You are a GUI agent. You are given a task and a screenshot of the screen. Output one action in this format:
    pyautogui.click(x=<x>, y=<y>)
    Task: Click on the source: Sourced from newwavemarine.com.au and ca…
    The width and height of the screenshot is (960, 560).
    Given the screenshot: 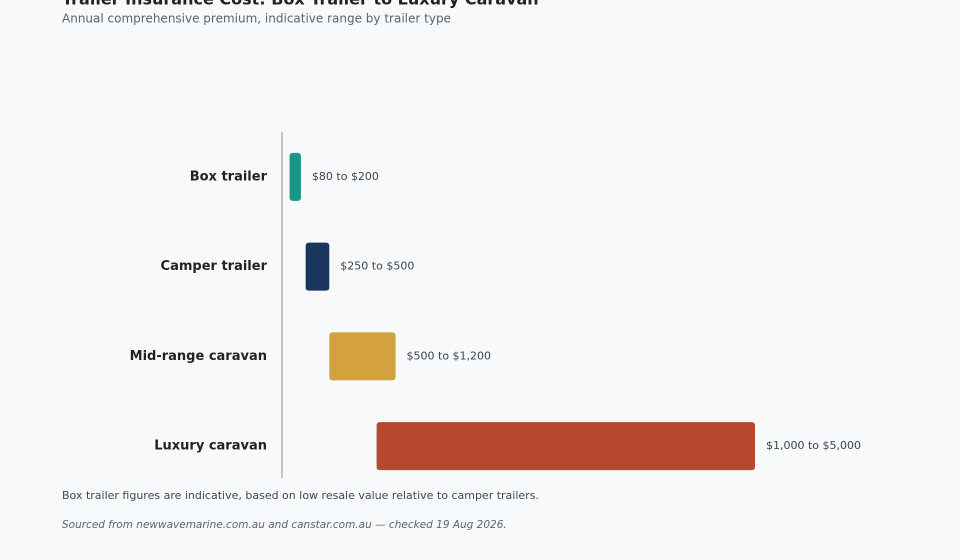 What is the action you would take?
    pyautogui.click(x=284, y=525)
    